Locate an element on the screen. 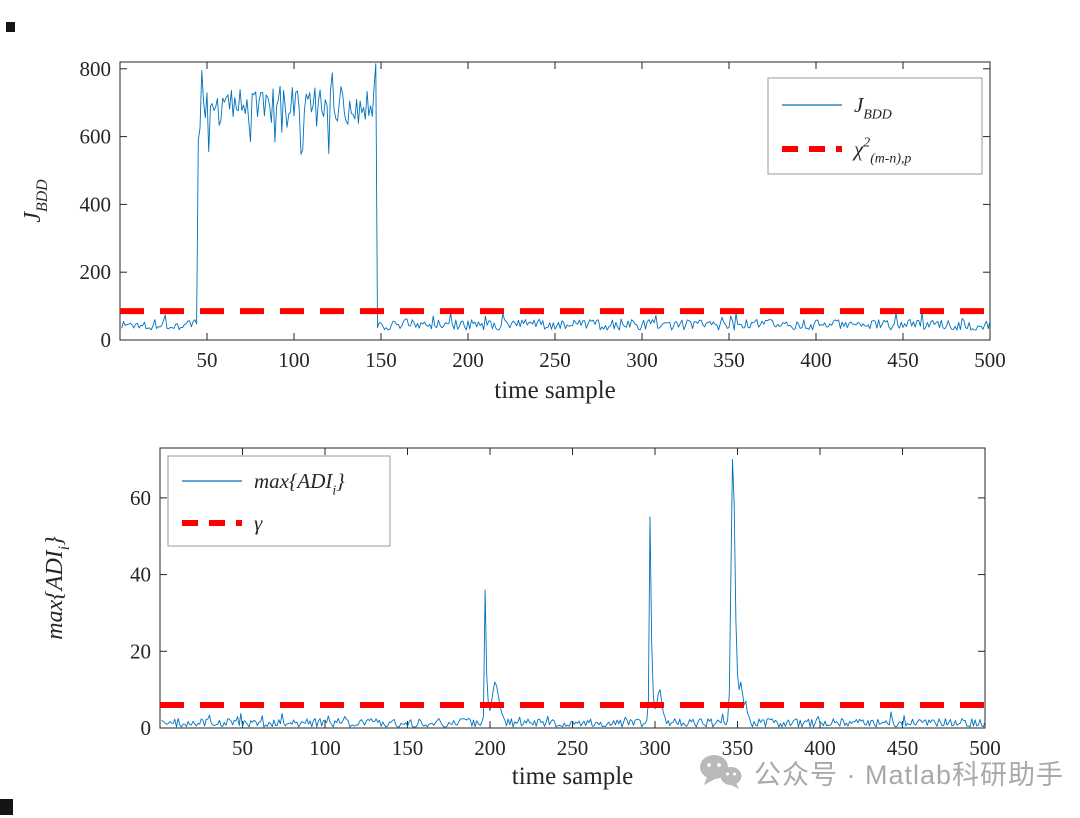 The height and width of the screenshot is (818, 1080). y-tick-label: 200 is located at coordinates (96, 272).